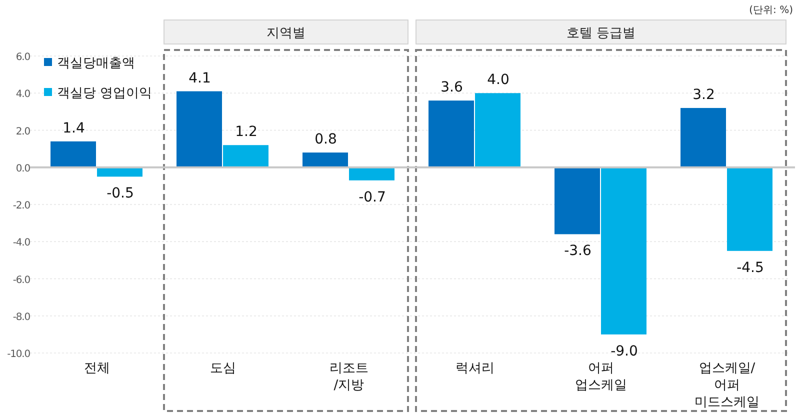  Describe the element at coordinates (601, 377) in the screenshot. I see `x-tick-label: 어퍼 업스케일` at that location.